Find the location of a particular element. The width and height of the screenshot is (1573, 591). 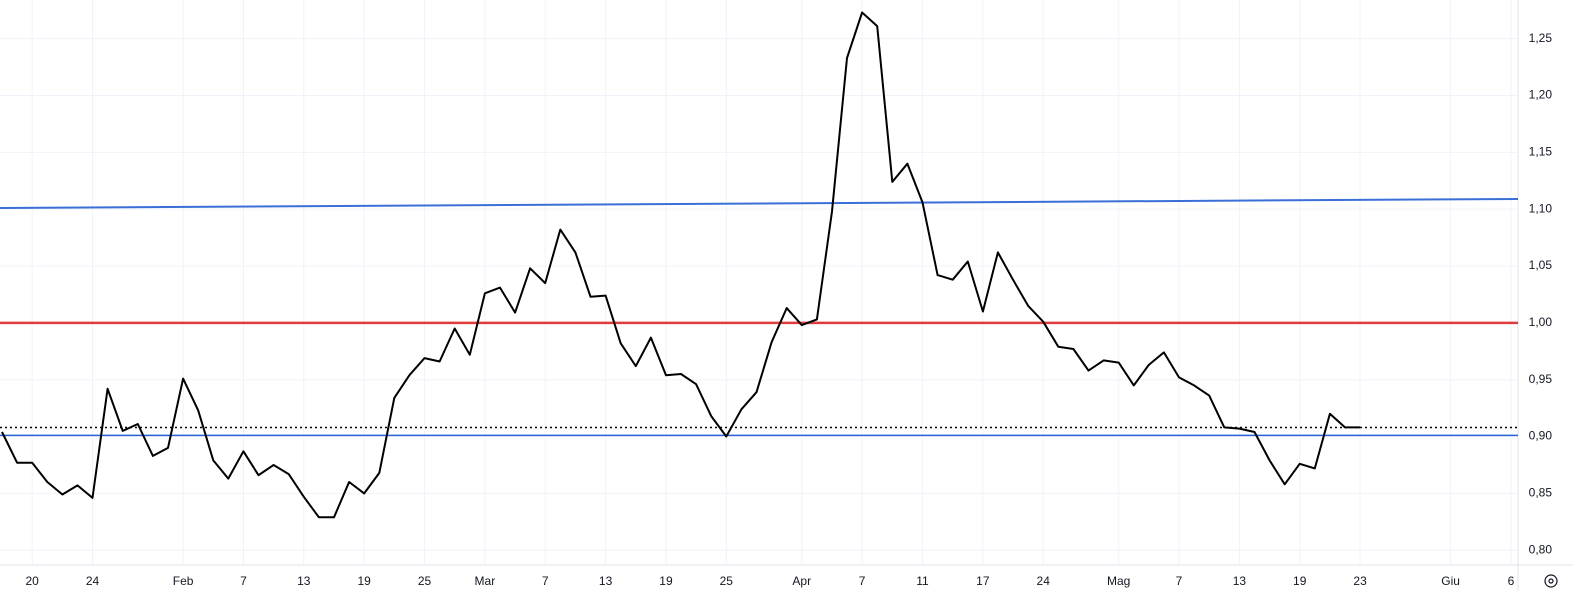

y-tick-label: 1,00 is located at coordinates (1541, 322).